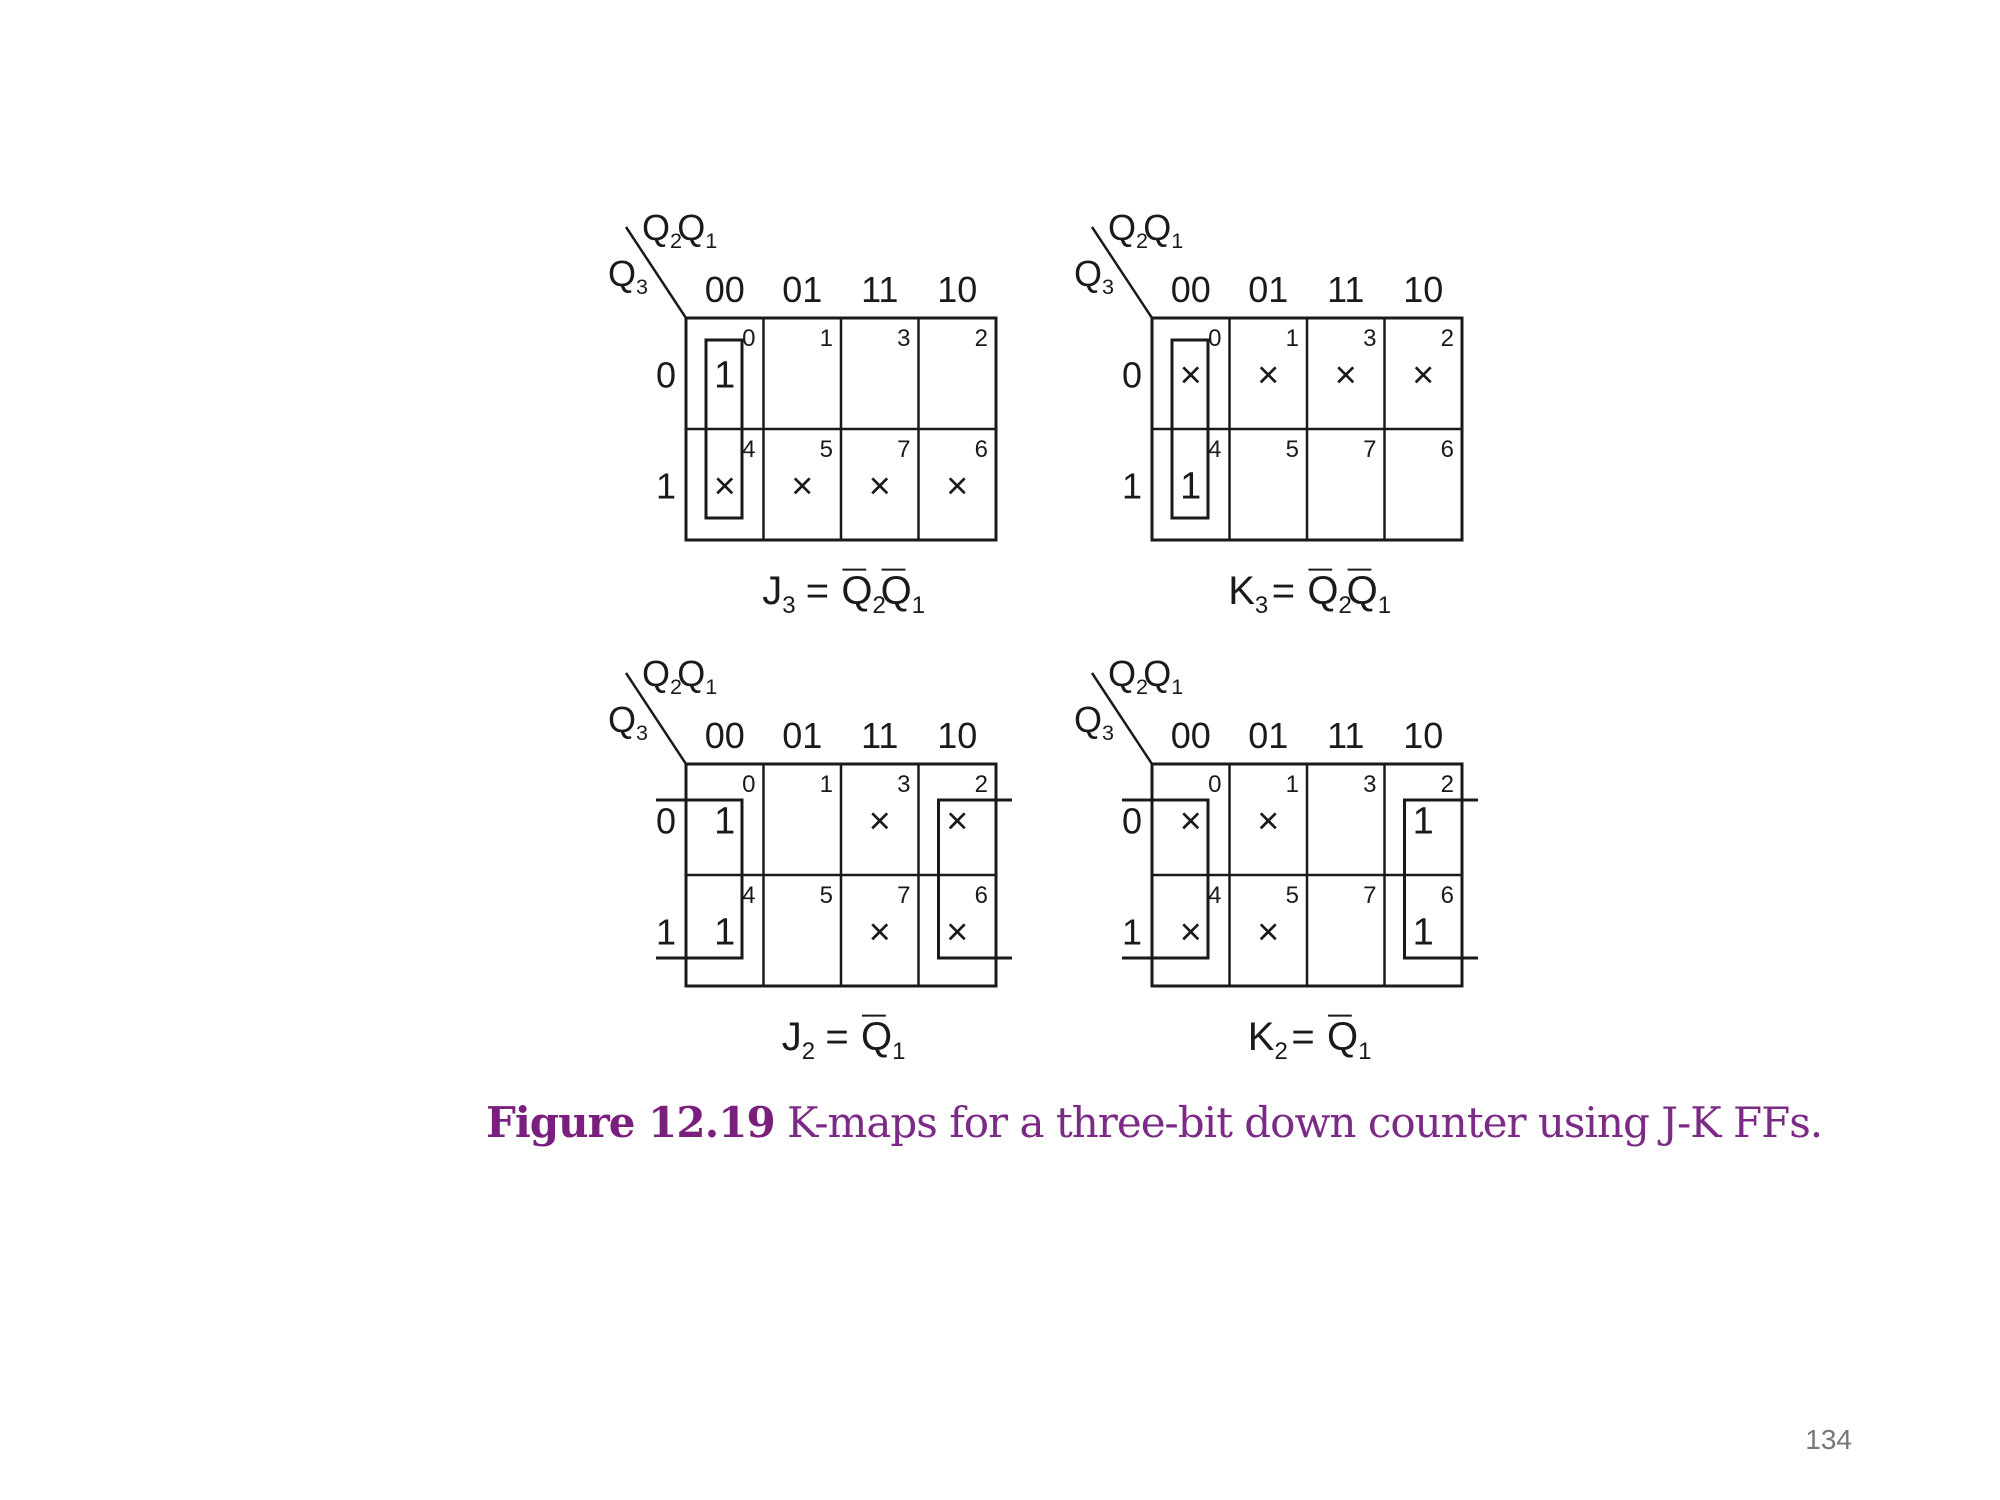 Image resolution: width=2000 pixels, height=1500 pixels. Describe the element at coordinates (631, 1122) in the screenshot. I see `figure-number: Figure 12.19` at that location.